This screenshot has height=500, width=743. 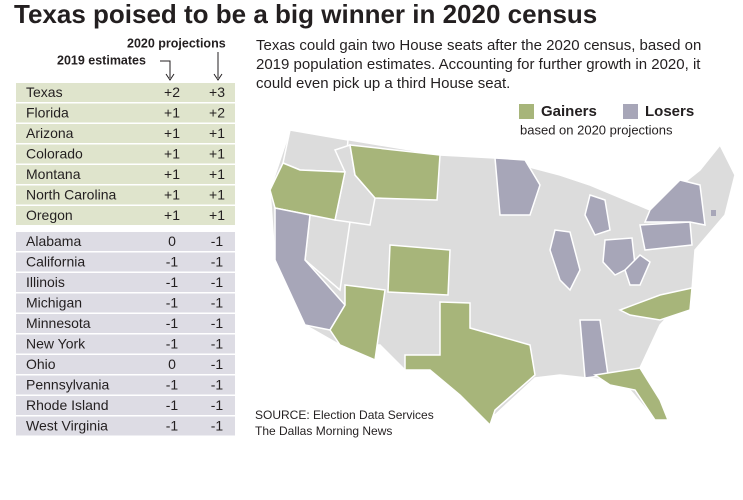 I want to click on state-name: Montana, so click(x=53, y=174).